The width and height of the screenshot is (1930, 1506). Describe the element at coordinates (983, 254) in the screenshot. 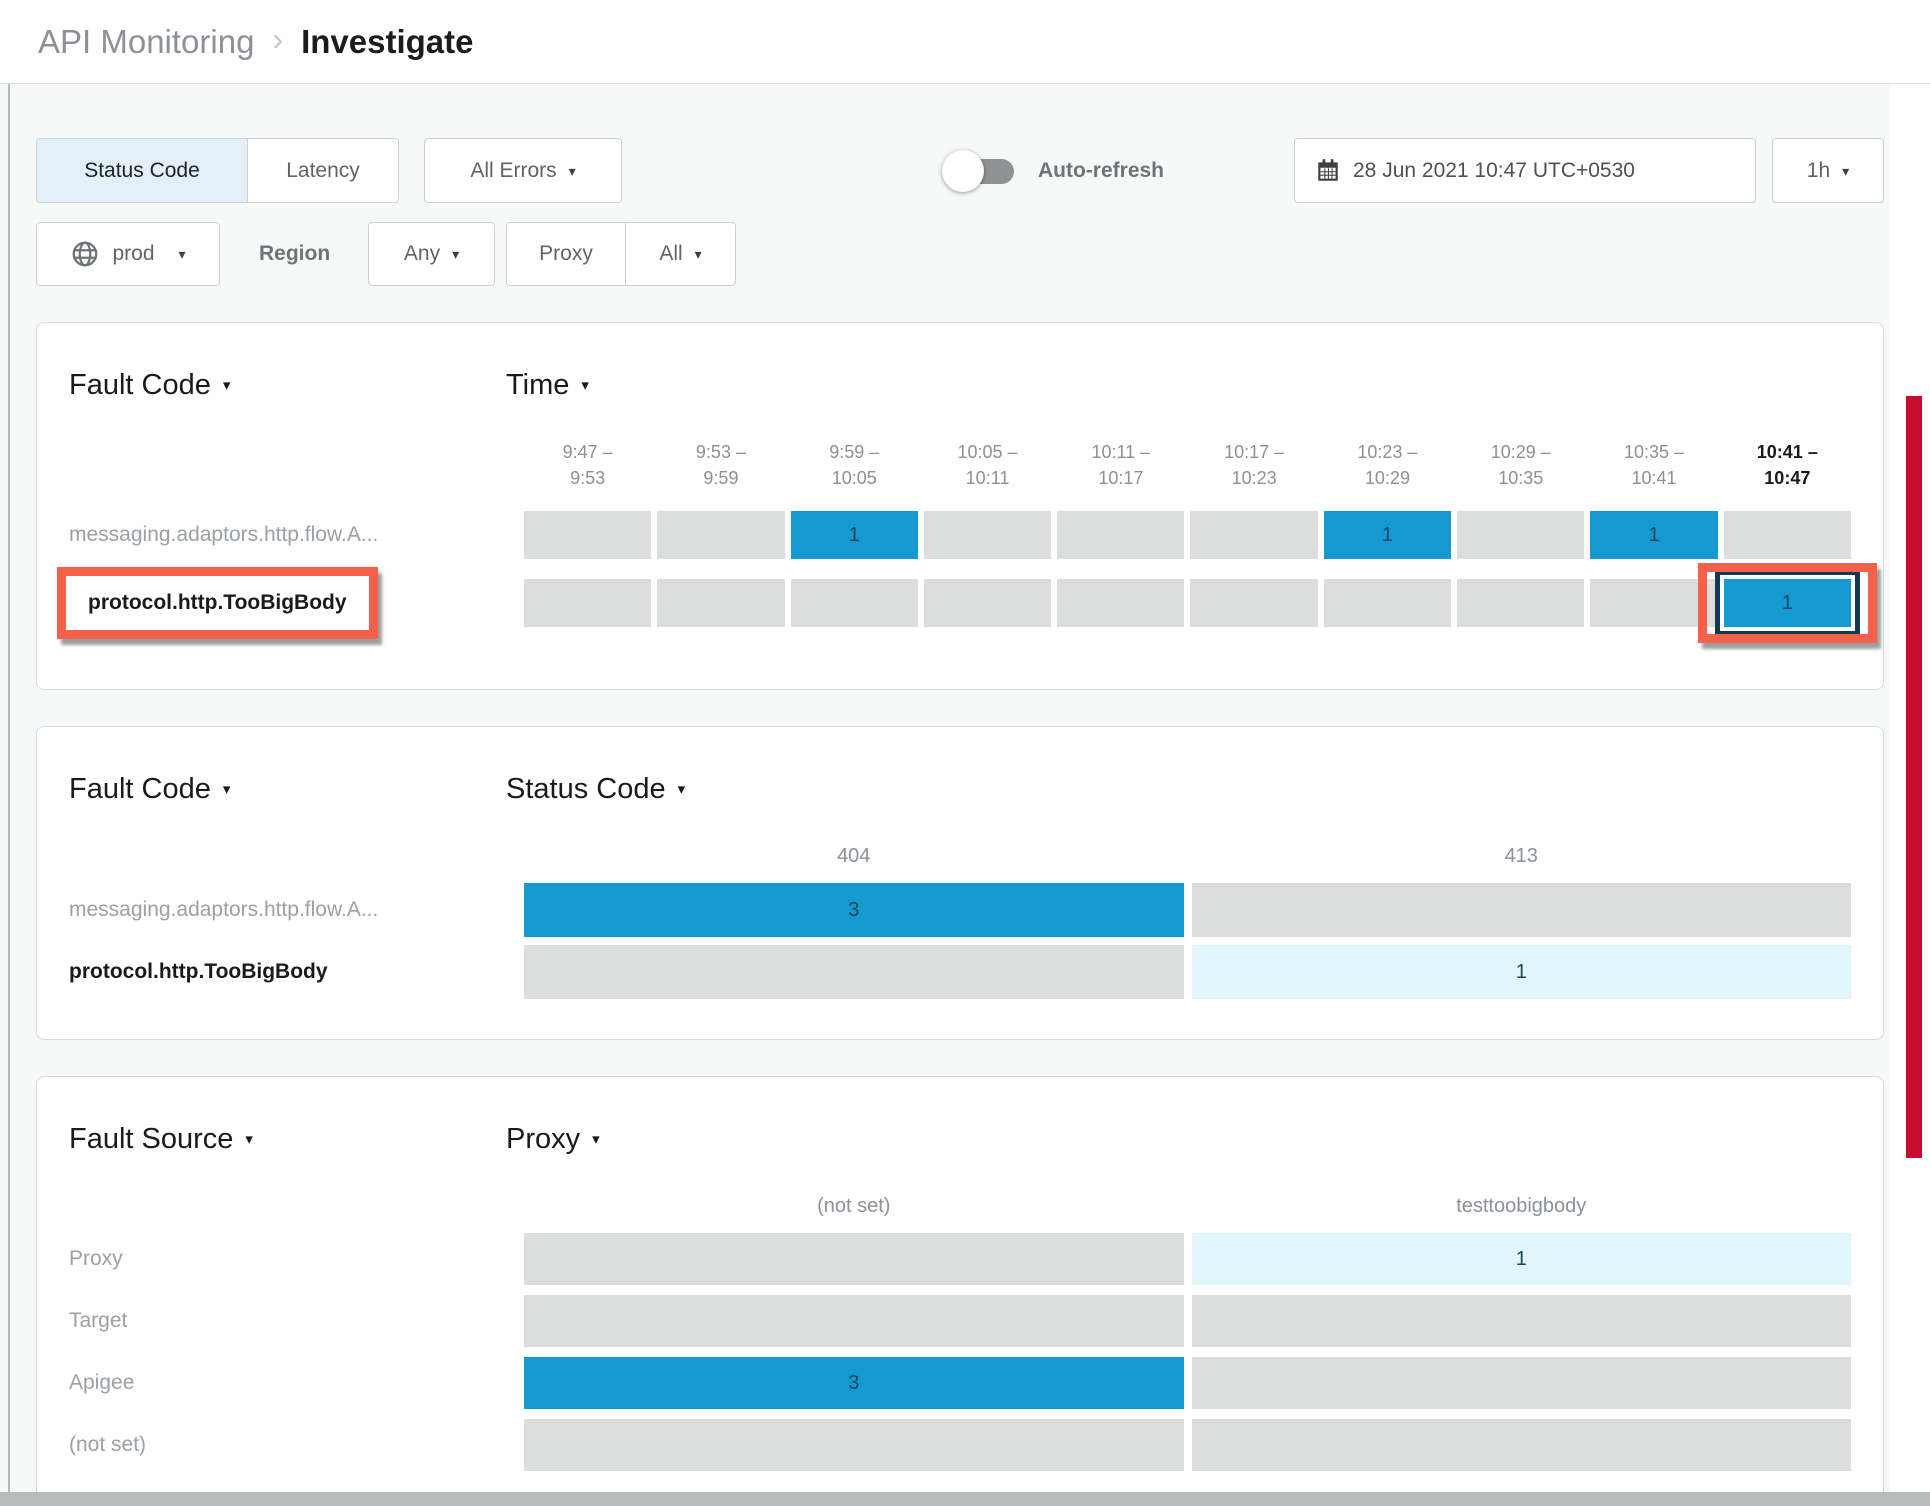

I see `toolbar-row-2: prod ▾ Region Any ▾ Proxy All ▾` at that location.